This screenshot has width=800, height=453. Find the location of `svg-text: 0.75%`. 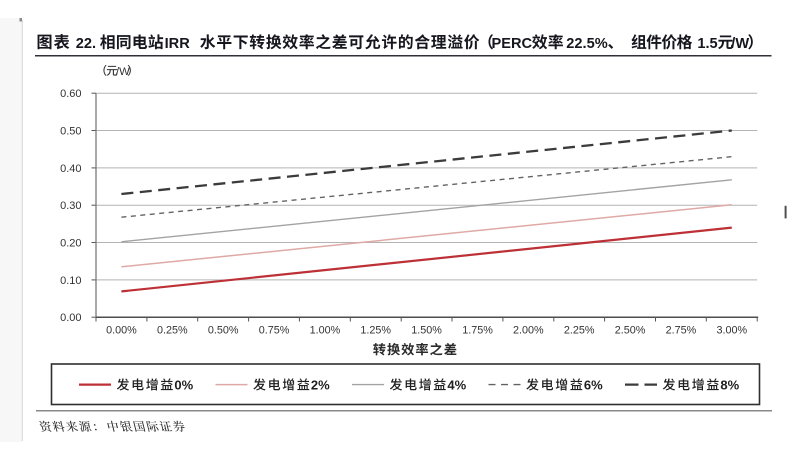

svg-text: 0.75% is located at coordinates (274, 331).